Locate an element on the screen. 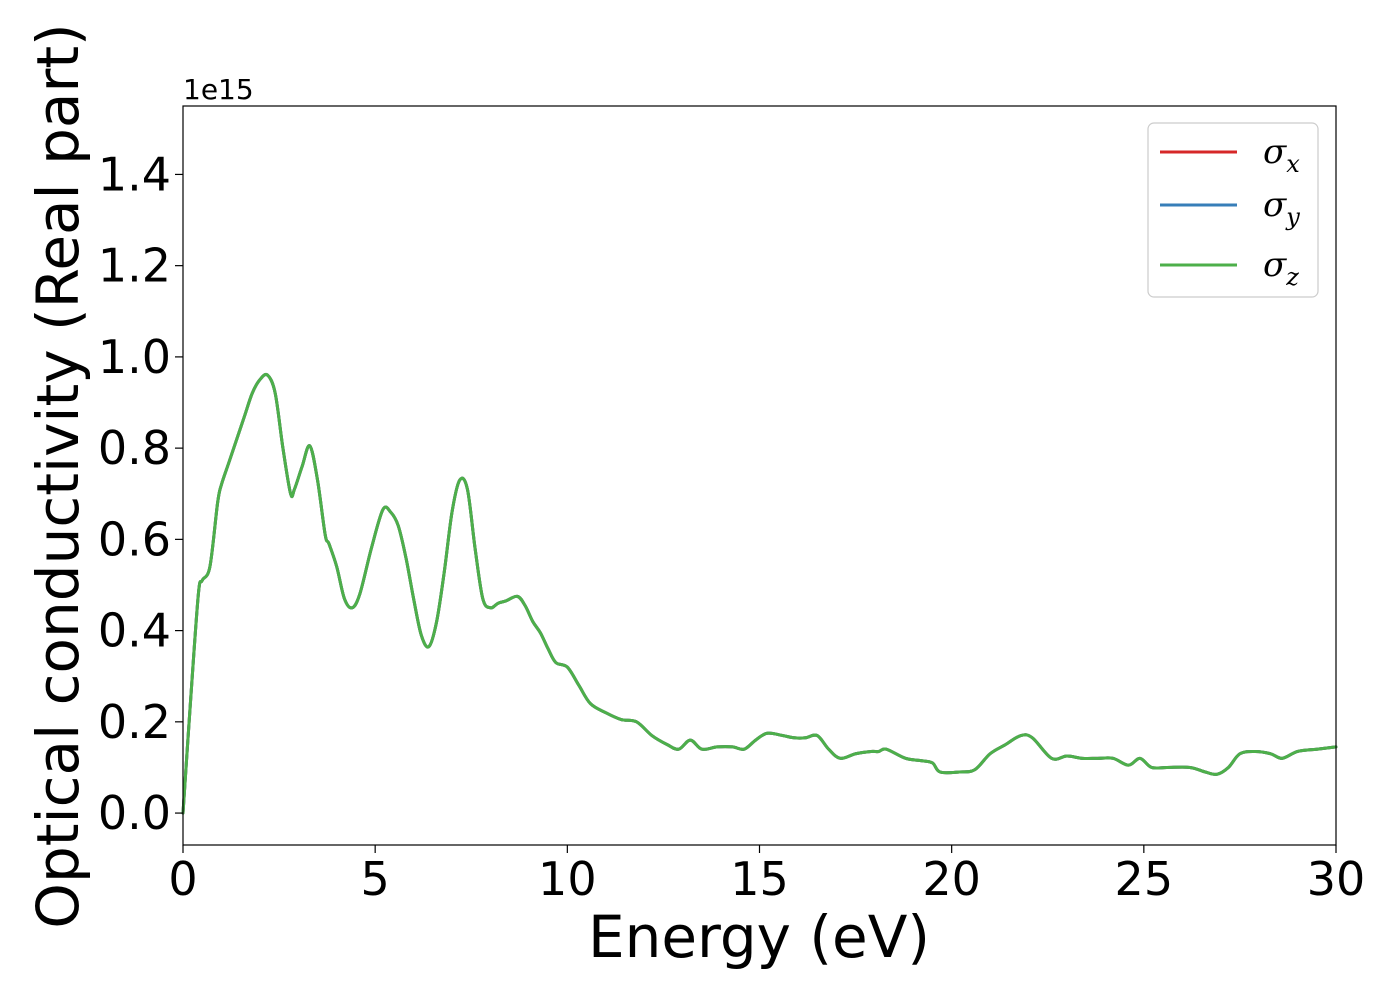  legend-label: σz is located at coordinates (1281, 268).